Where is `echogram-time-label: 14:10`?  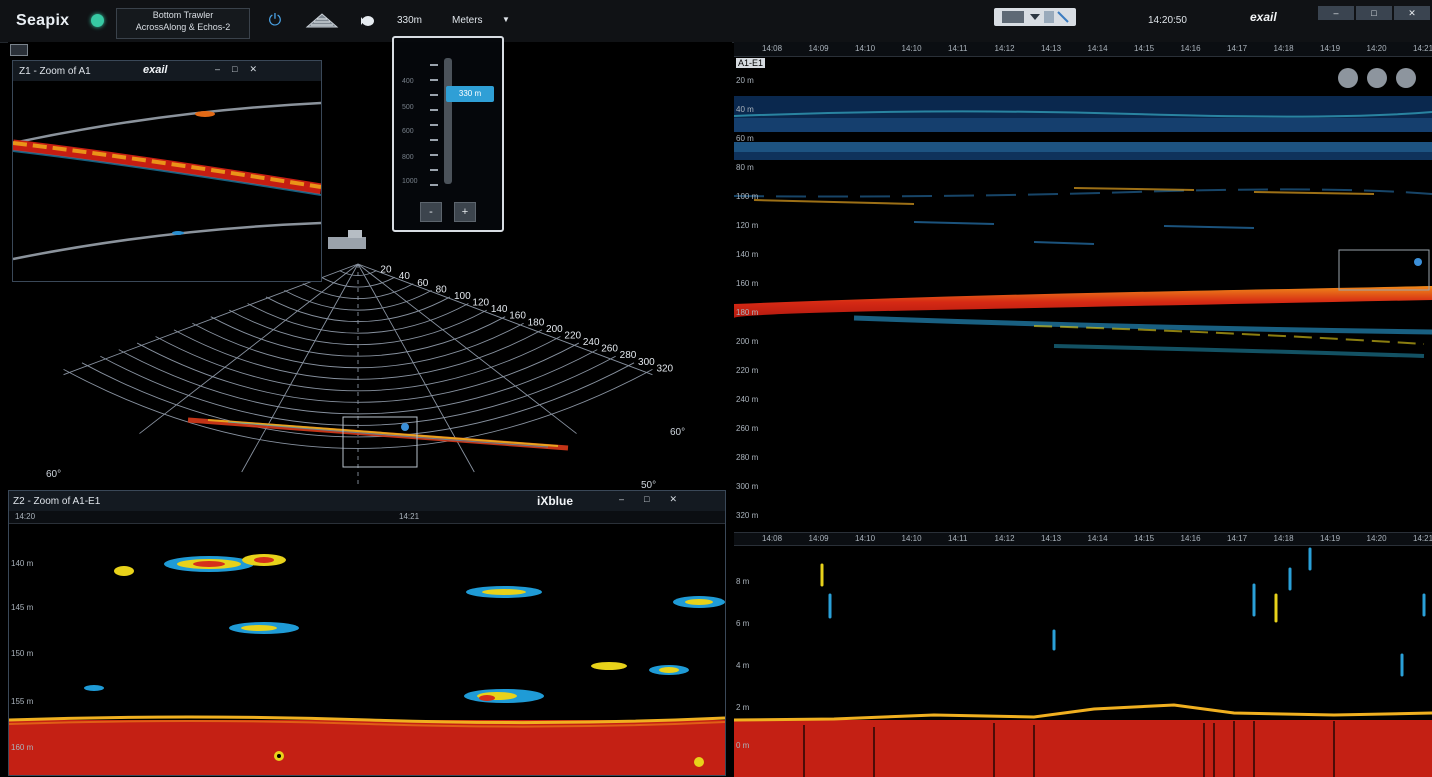
echogram-time-label: 14:10 is located at coordinates (865, 48).